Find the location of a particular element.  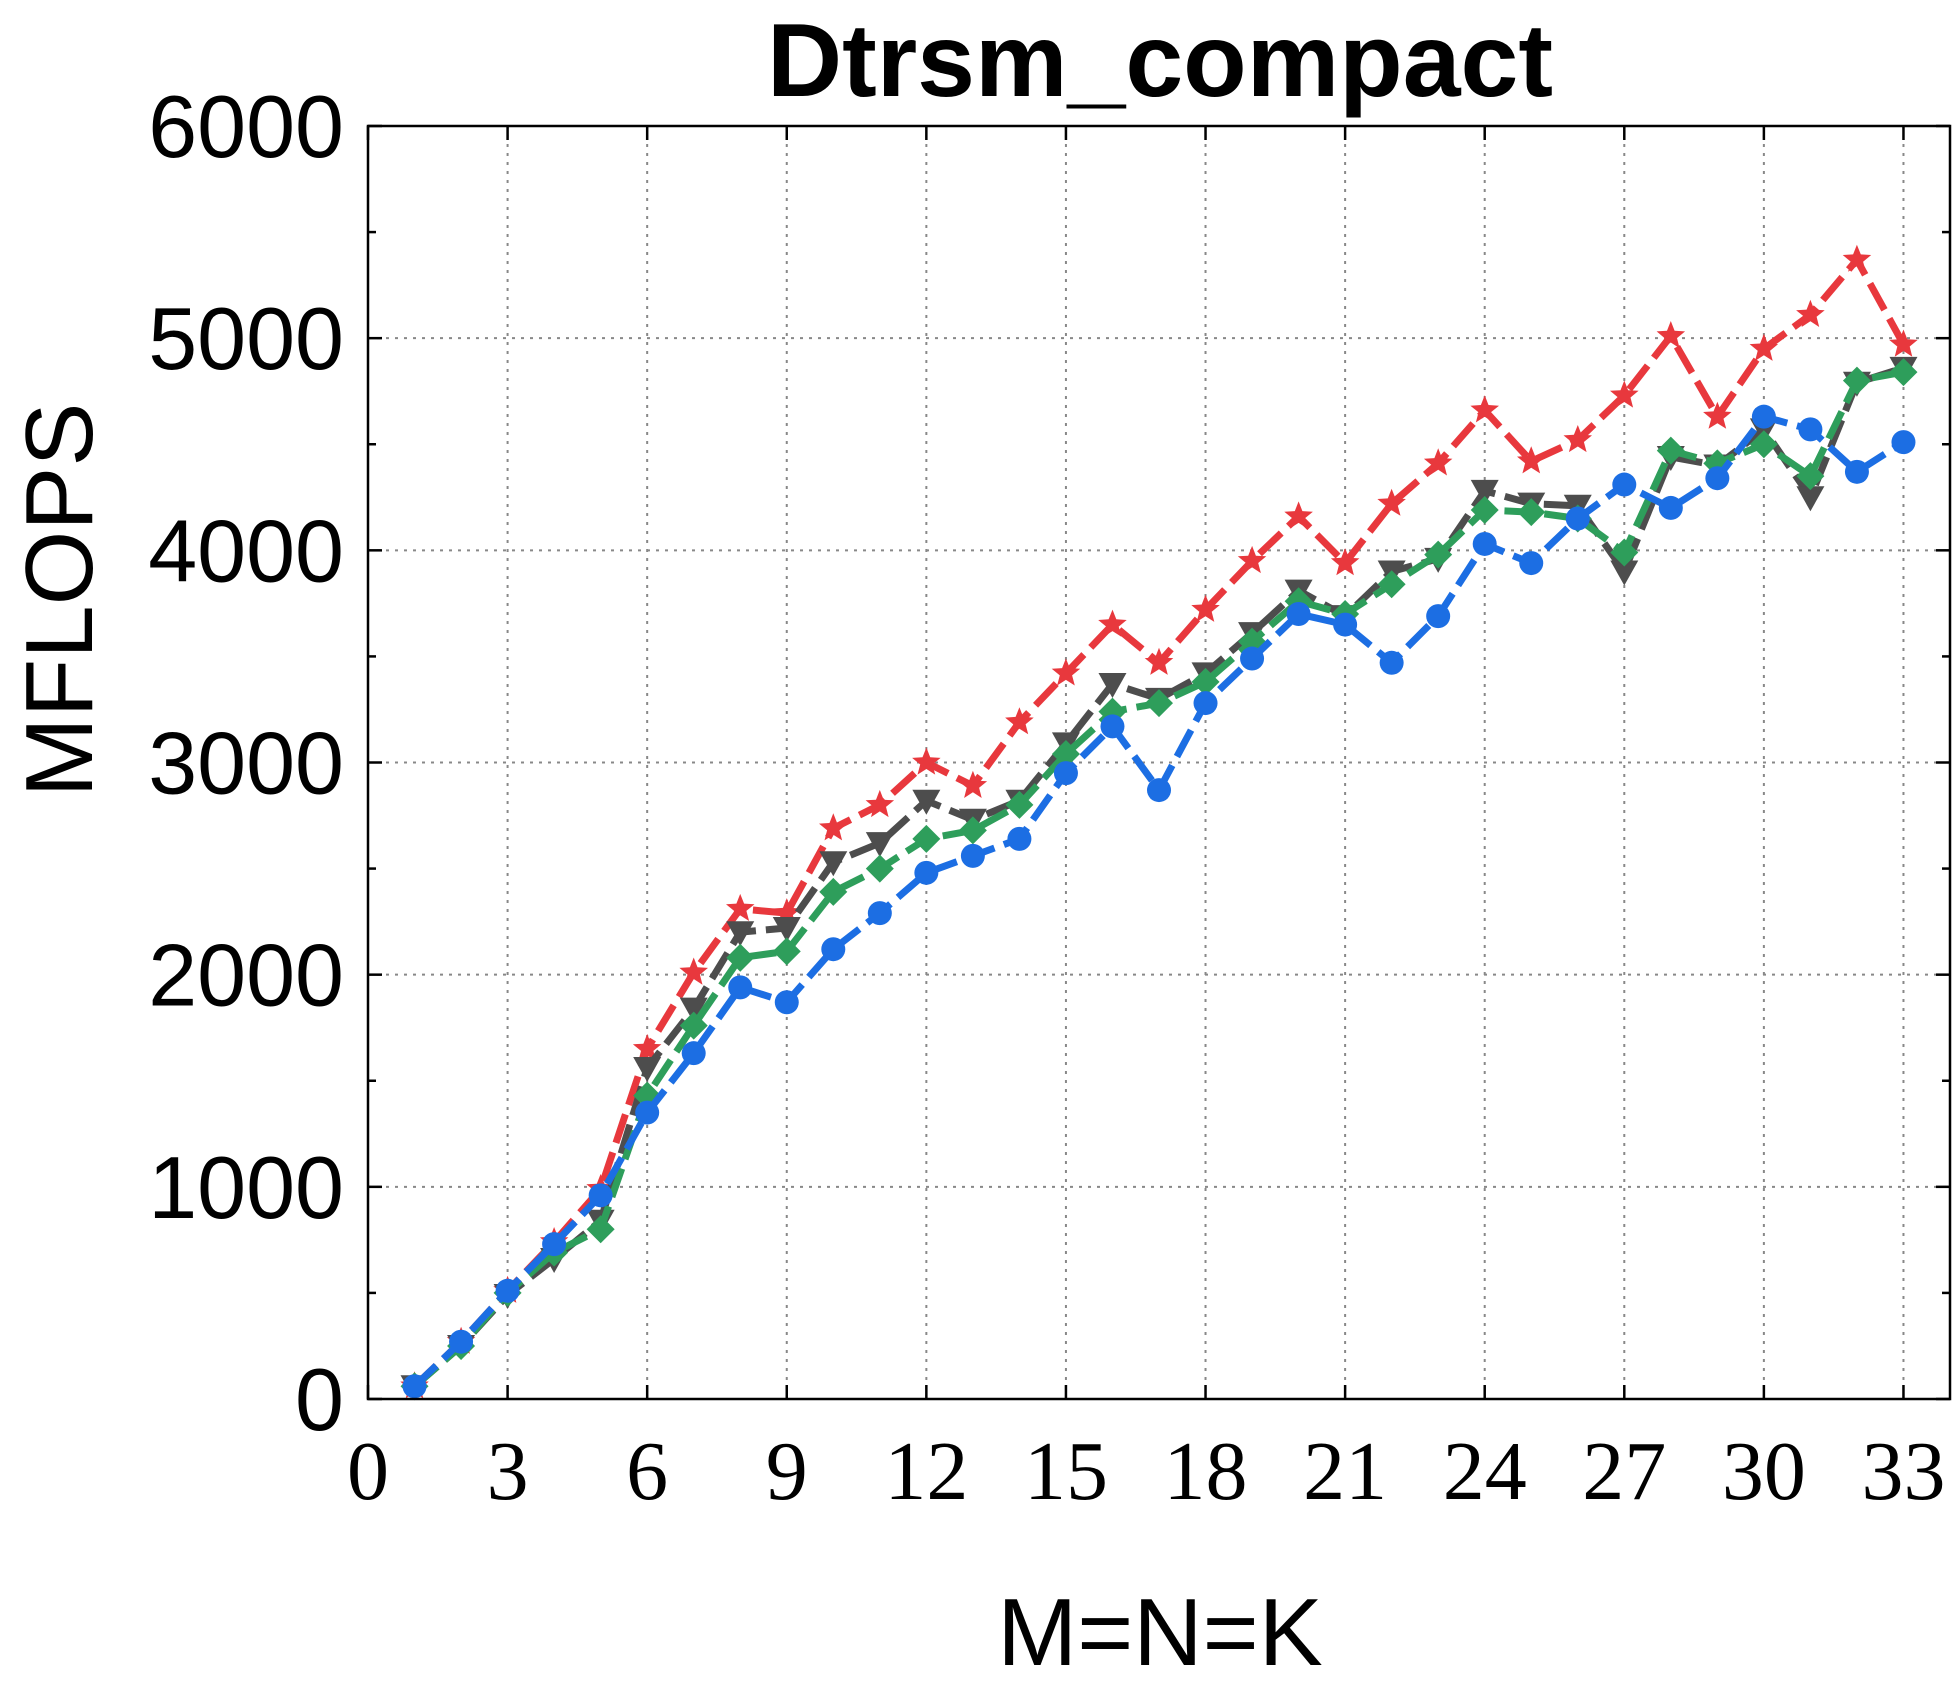

y-tick-label: 4000 is located at coordinates (246, 550).